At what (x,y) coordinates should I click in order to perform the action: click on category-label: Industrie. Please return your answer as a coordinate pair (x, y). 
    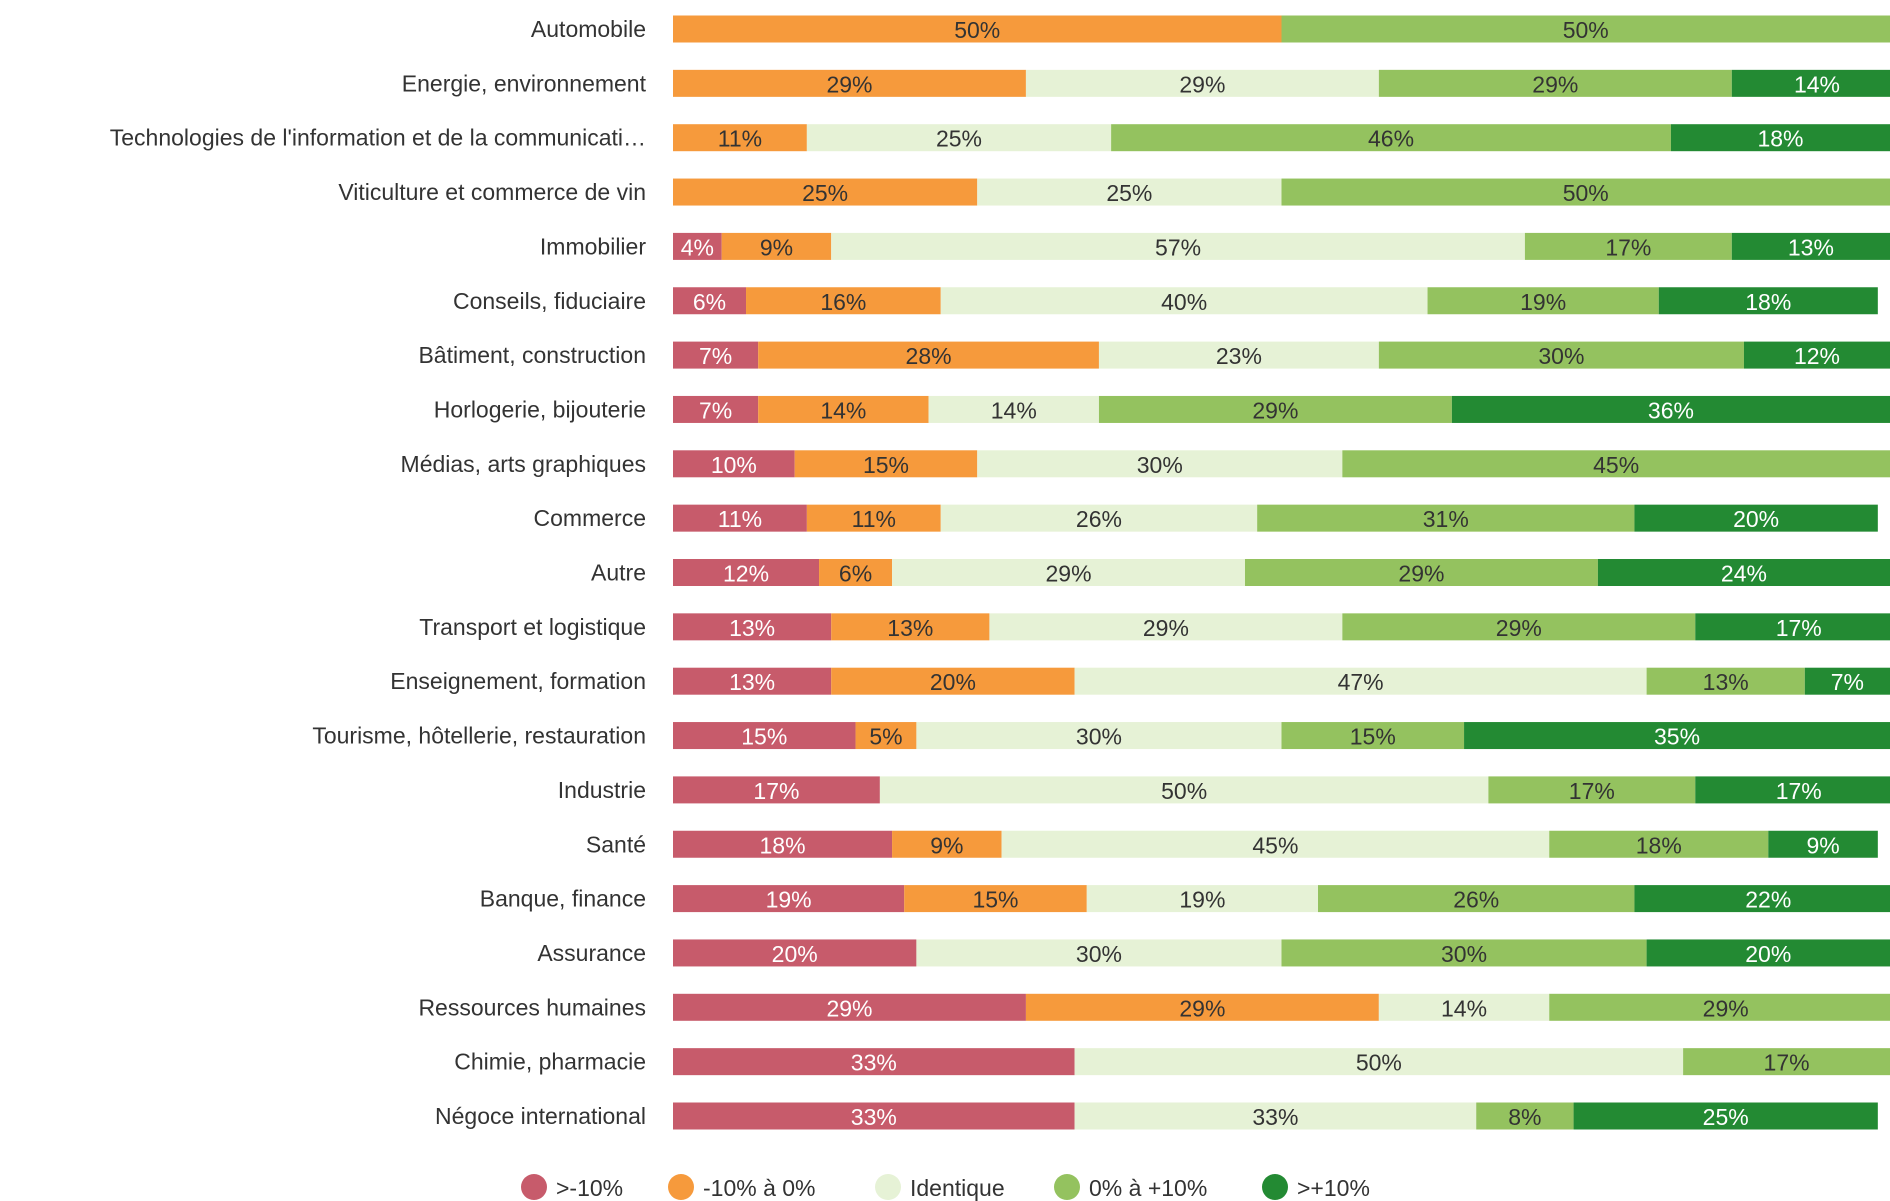
    Looking at the image, I should click on (602, 790).